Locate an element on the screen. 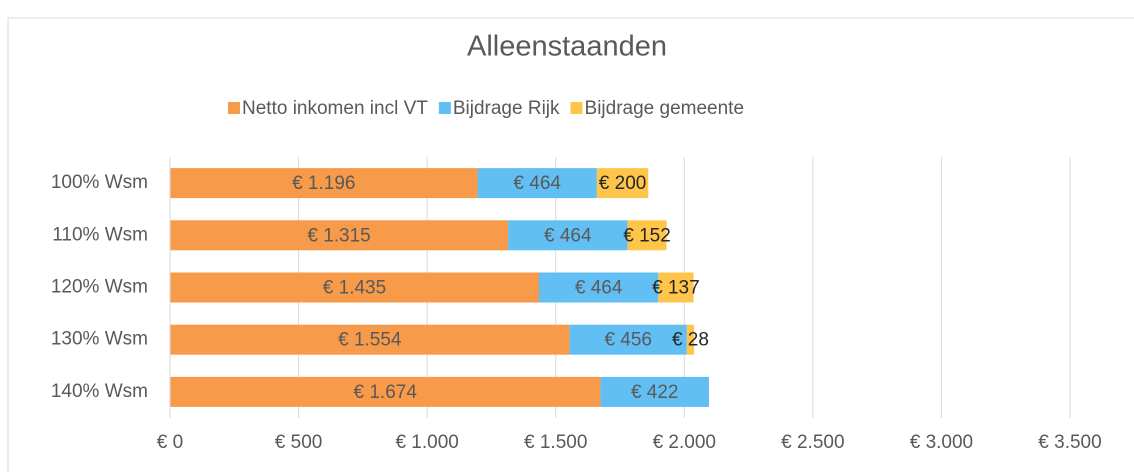  data-label: € 1.196 is located at coordinates (323, 183).